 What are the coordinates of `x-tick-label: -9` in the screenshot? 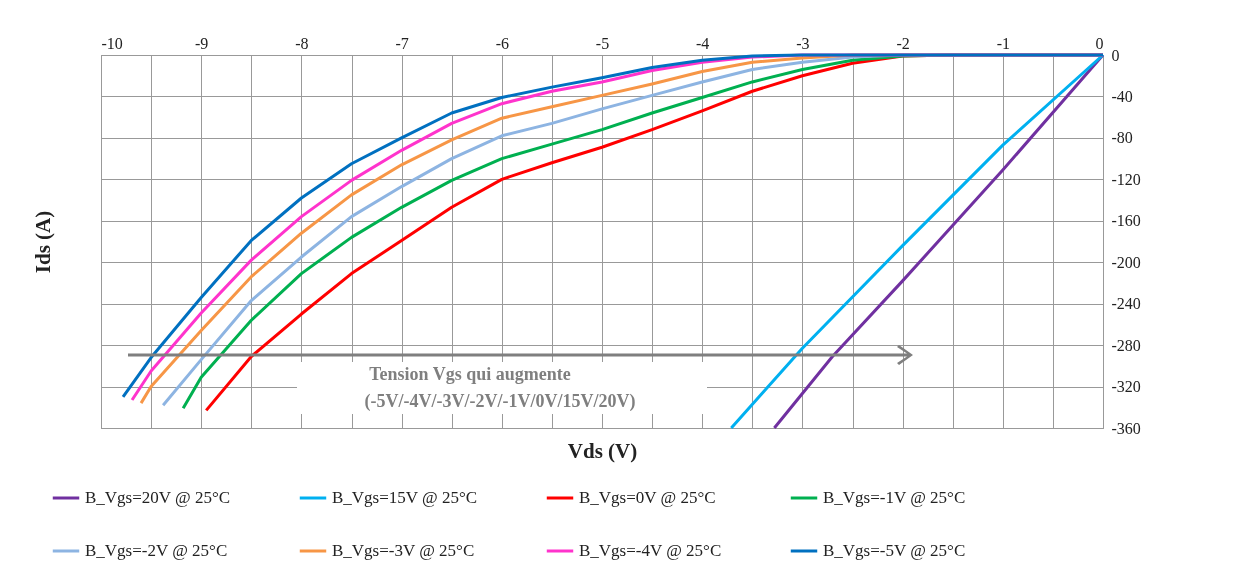 It's located at (202, 43).